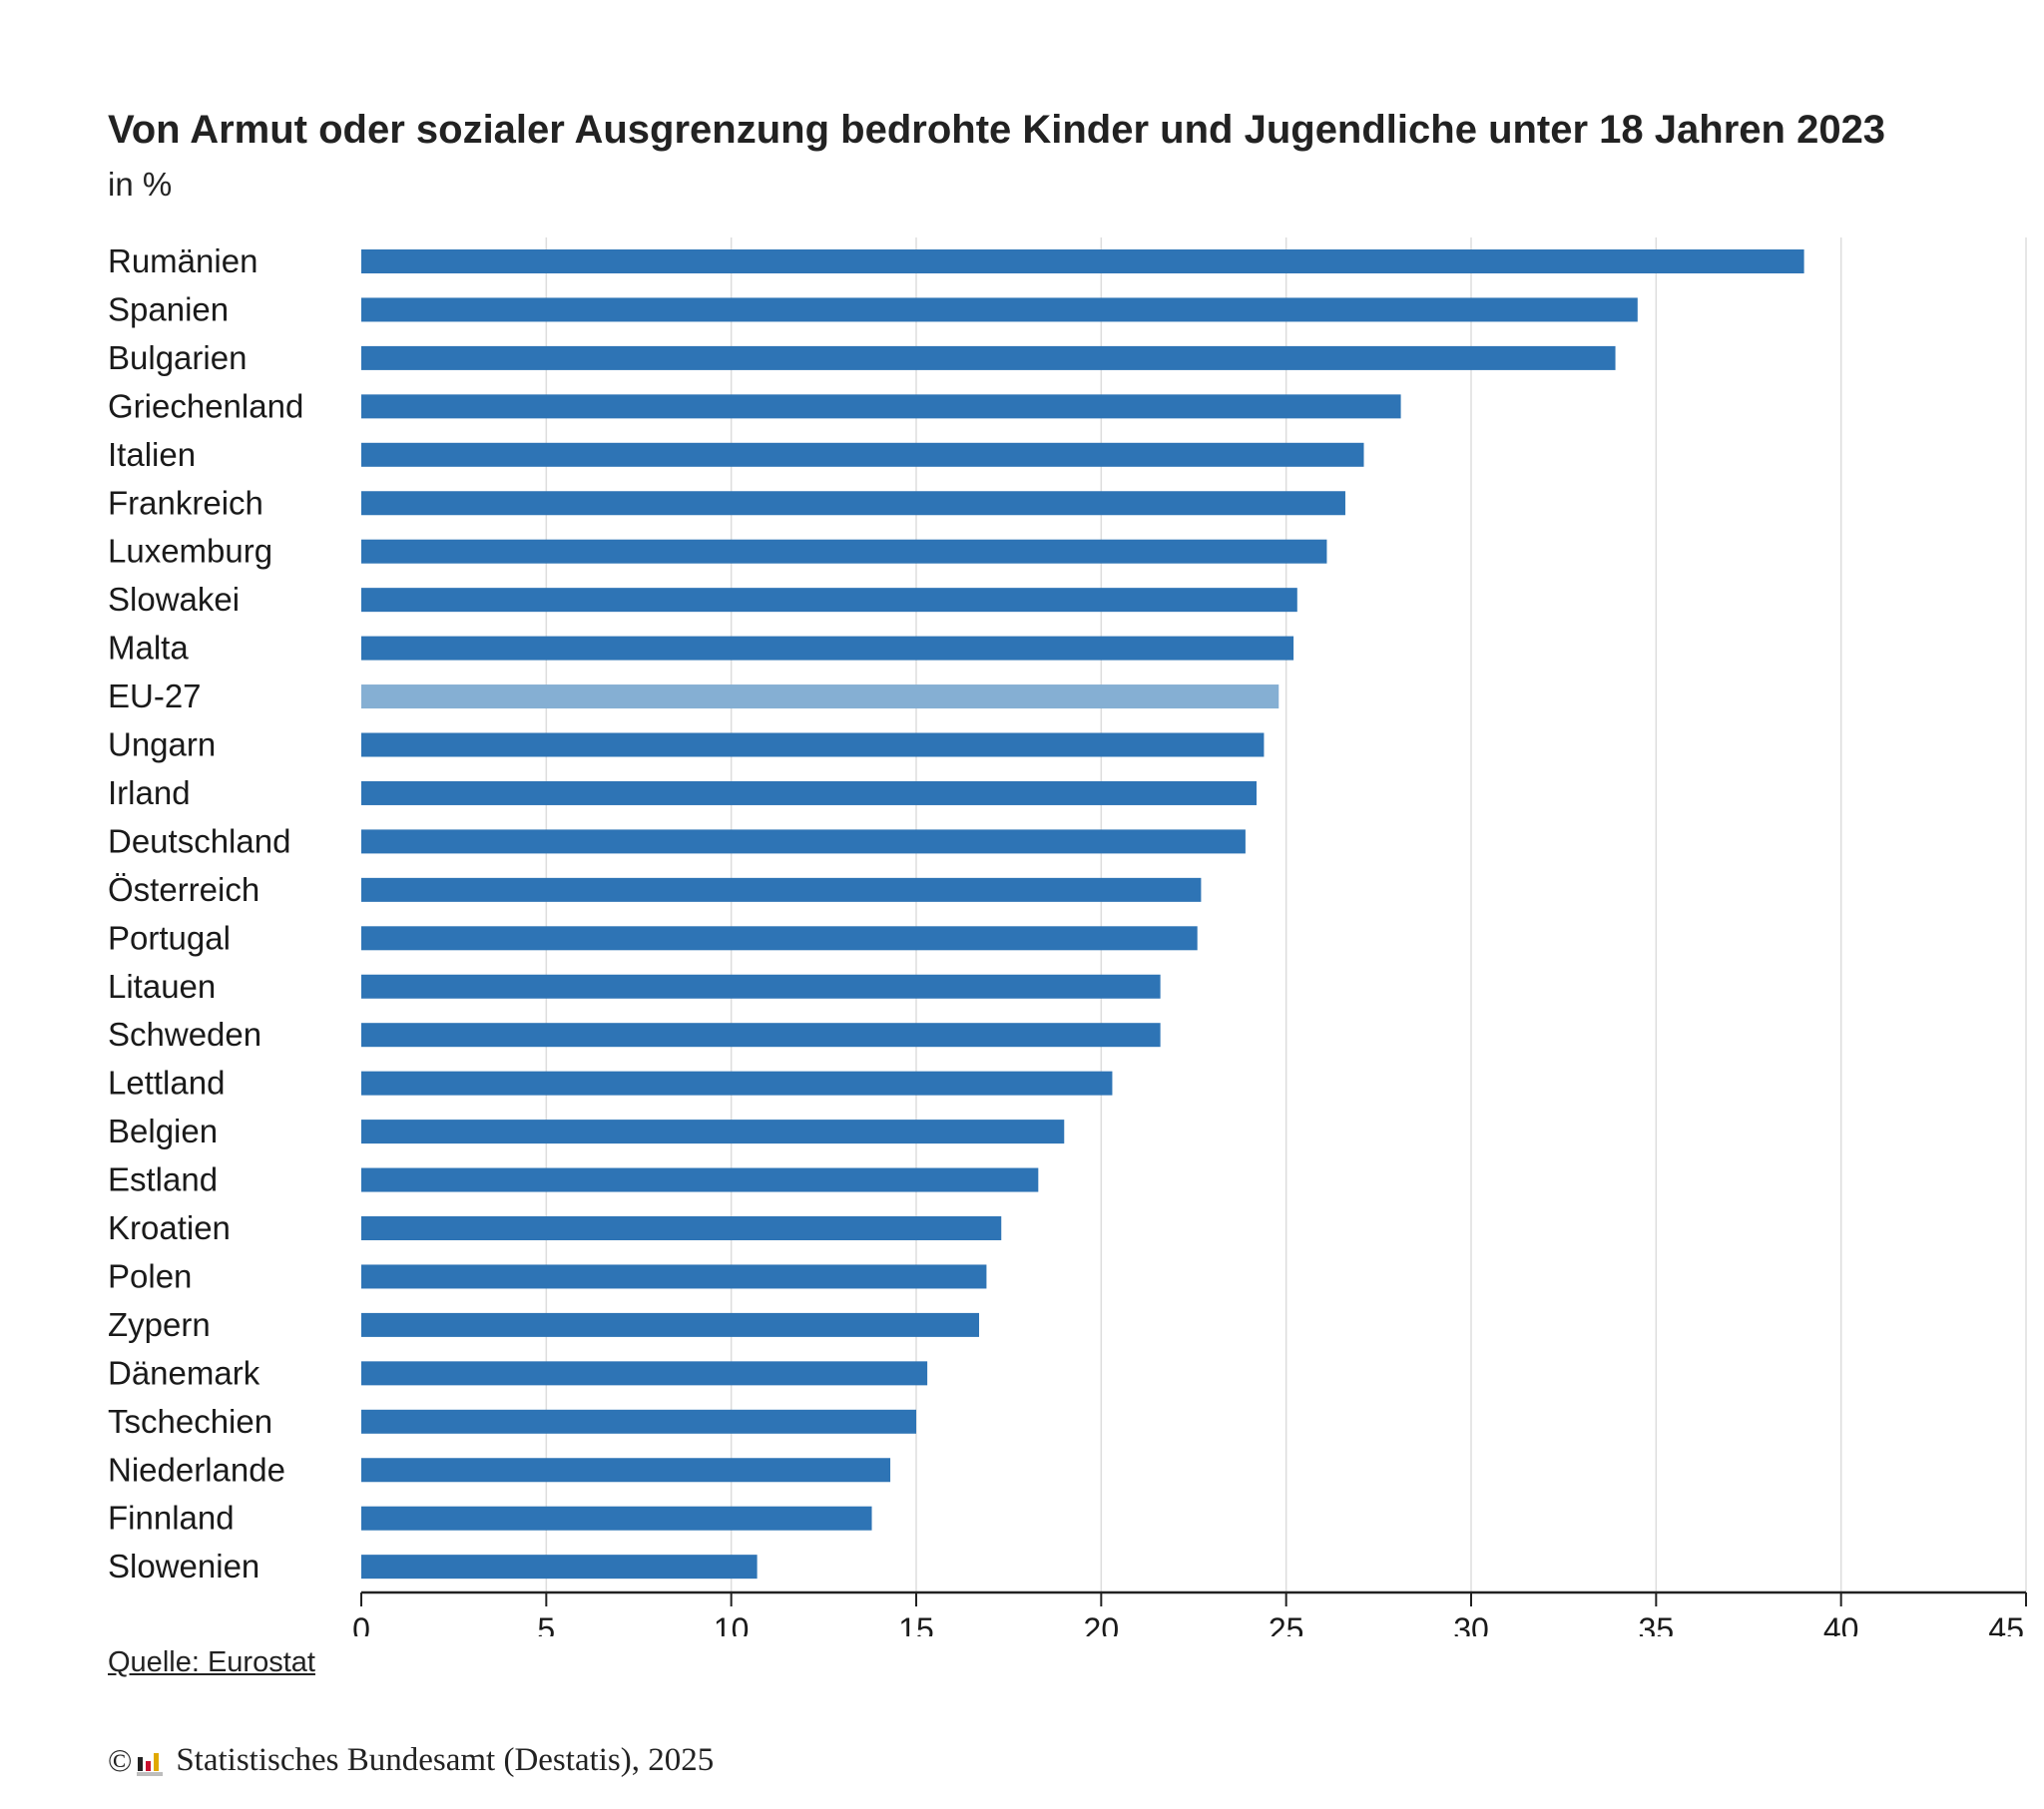 The height and width of the screenshot is (1809, 2044). Describe the element at coordinates (120, 1760) in the screenshot. I see `copyright-symbol: ©` at that location.